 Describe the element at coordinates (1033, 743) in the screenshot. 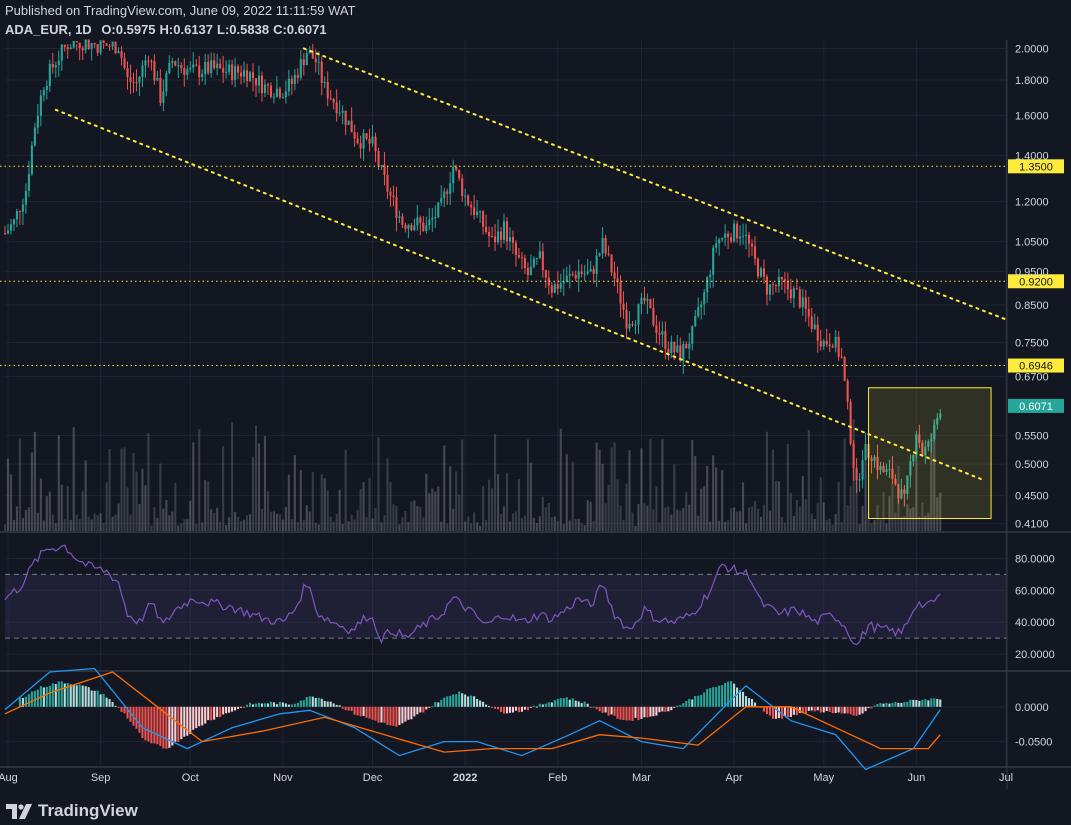

I see `macd-tick-label: -0.0500` at that location.